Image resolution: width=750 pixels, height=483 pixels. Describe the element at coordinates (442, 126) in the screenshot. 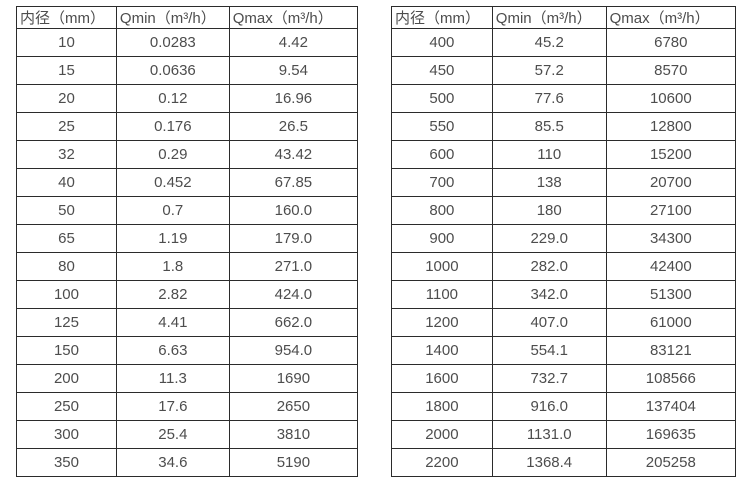

I see `table-cell: 550` at that location.